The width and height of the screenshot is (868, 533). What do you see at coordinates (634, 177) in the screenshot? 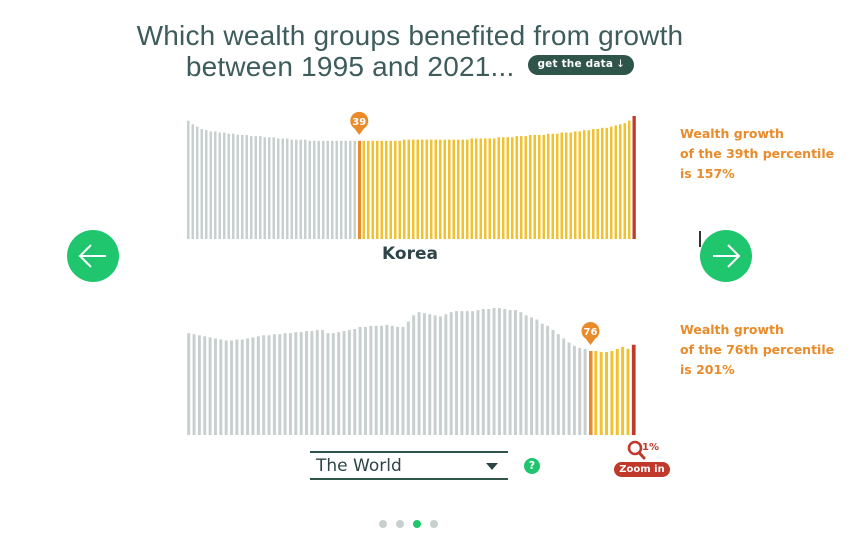
I see `top-bar-top-percentile` at bounding box center [634, 177].